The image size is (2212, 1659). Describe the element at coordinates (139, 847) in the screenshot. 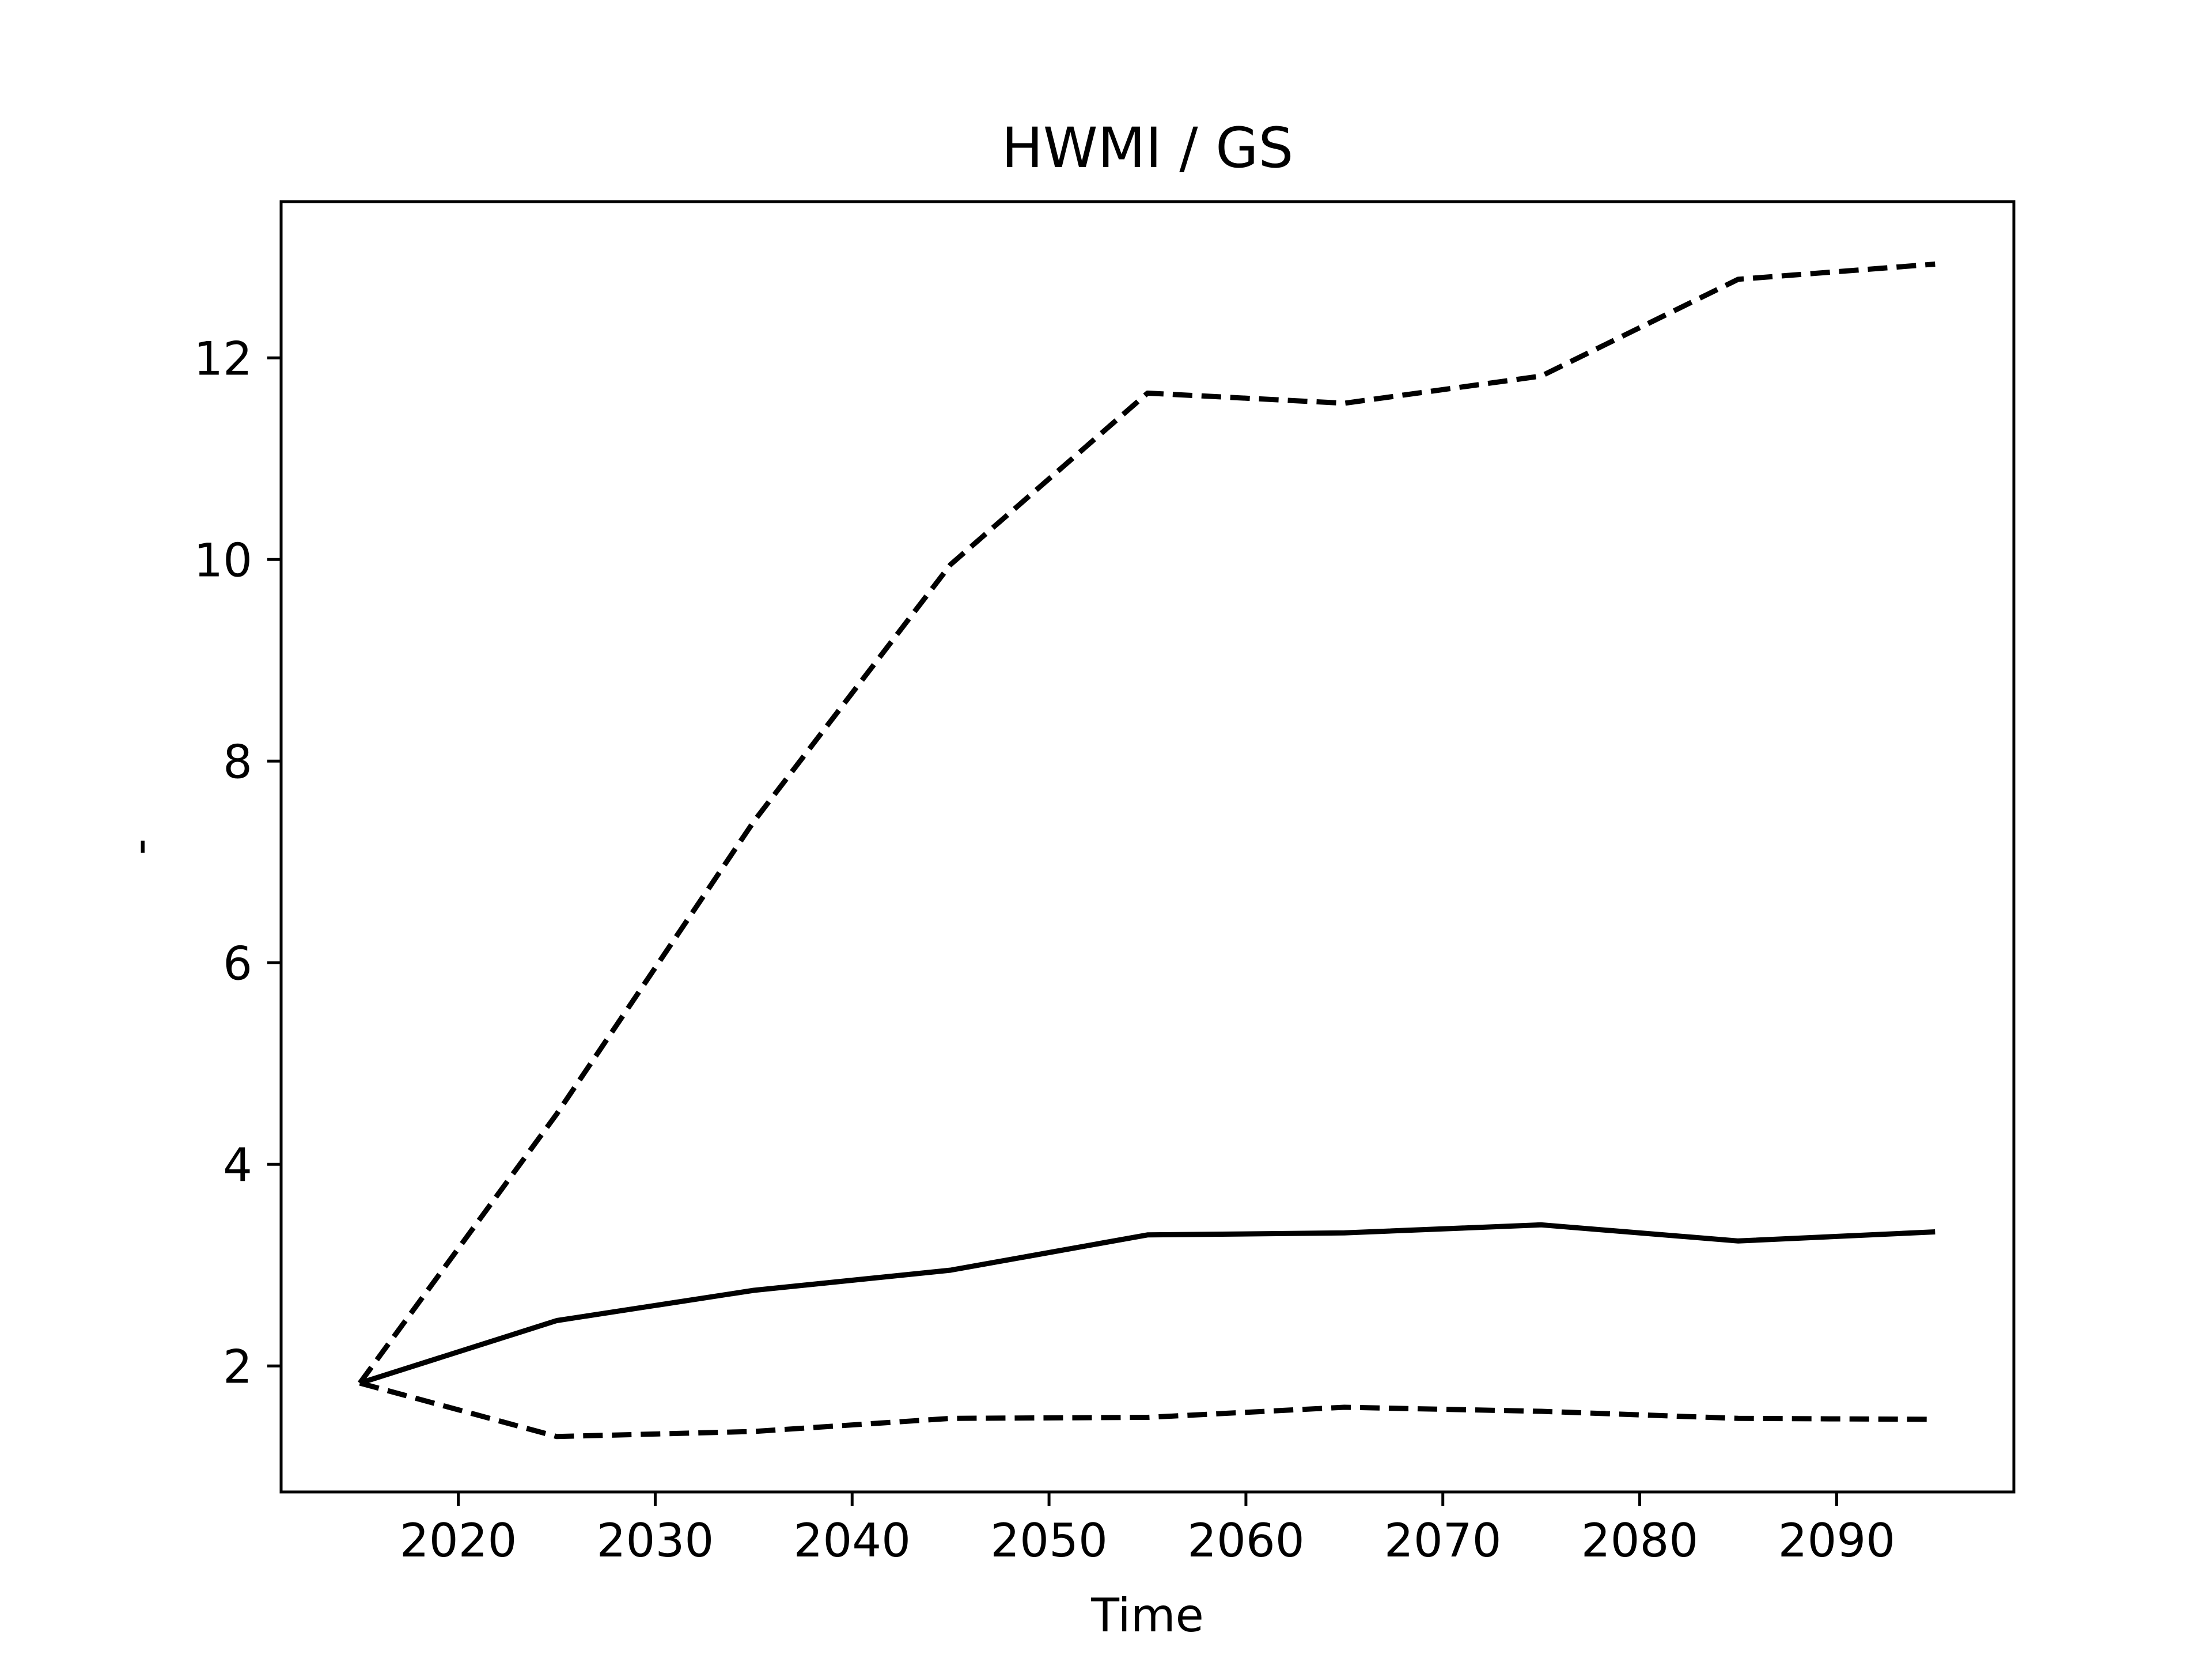

I see `y-axis-label: -` at that location.